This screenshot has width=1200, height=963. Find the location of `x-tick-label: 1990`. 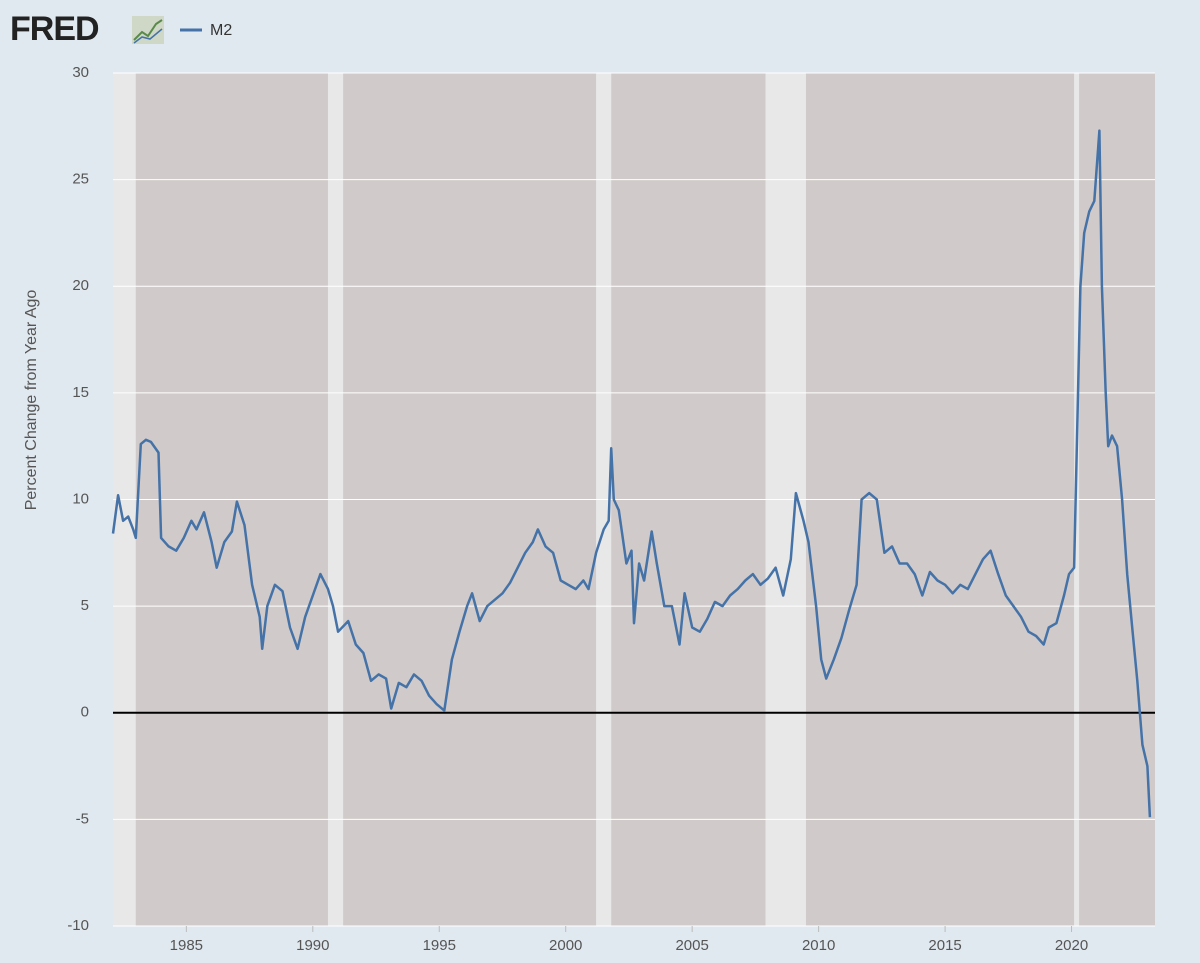

x-tick-label: 1990 is located at coordinates (312, 945).